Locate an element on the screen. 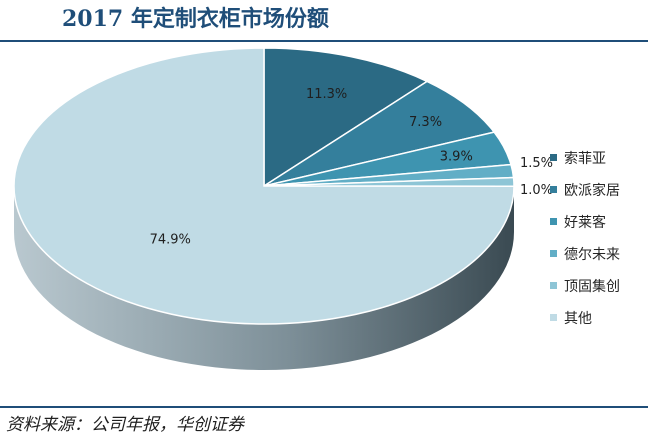  data-label-5: 1.0% is located at coordinates (536, 190).